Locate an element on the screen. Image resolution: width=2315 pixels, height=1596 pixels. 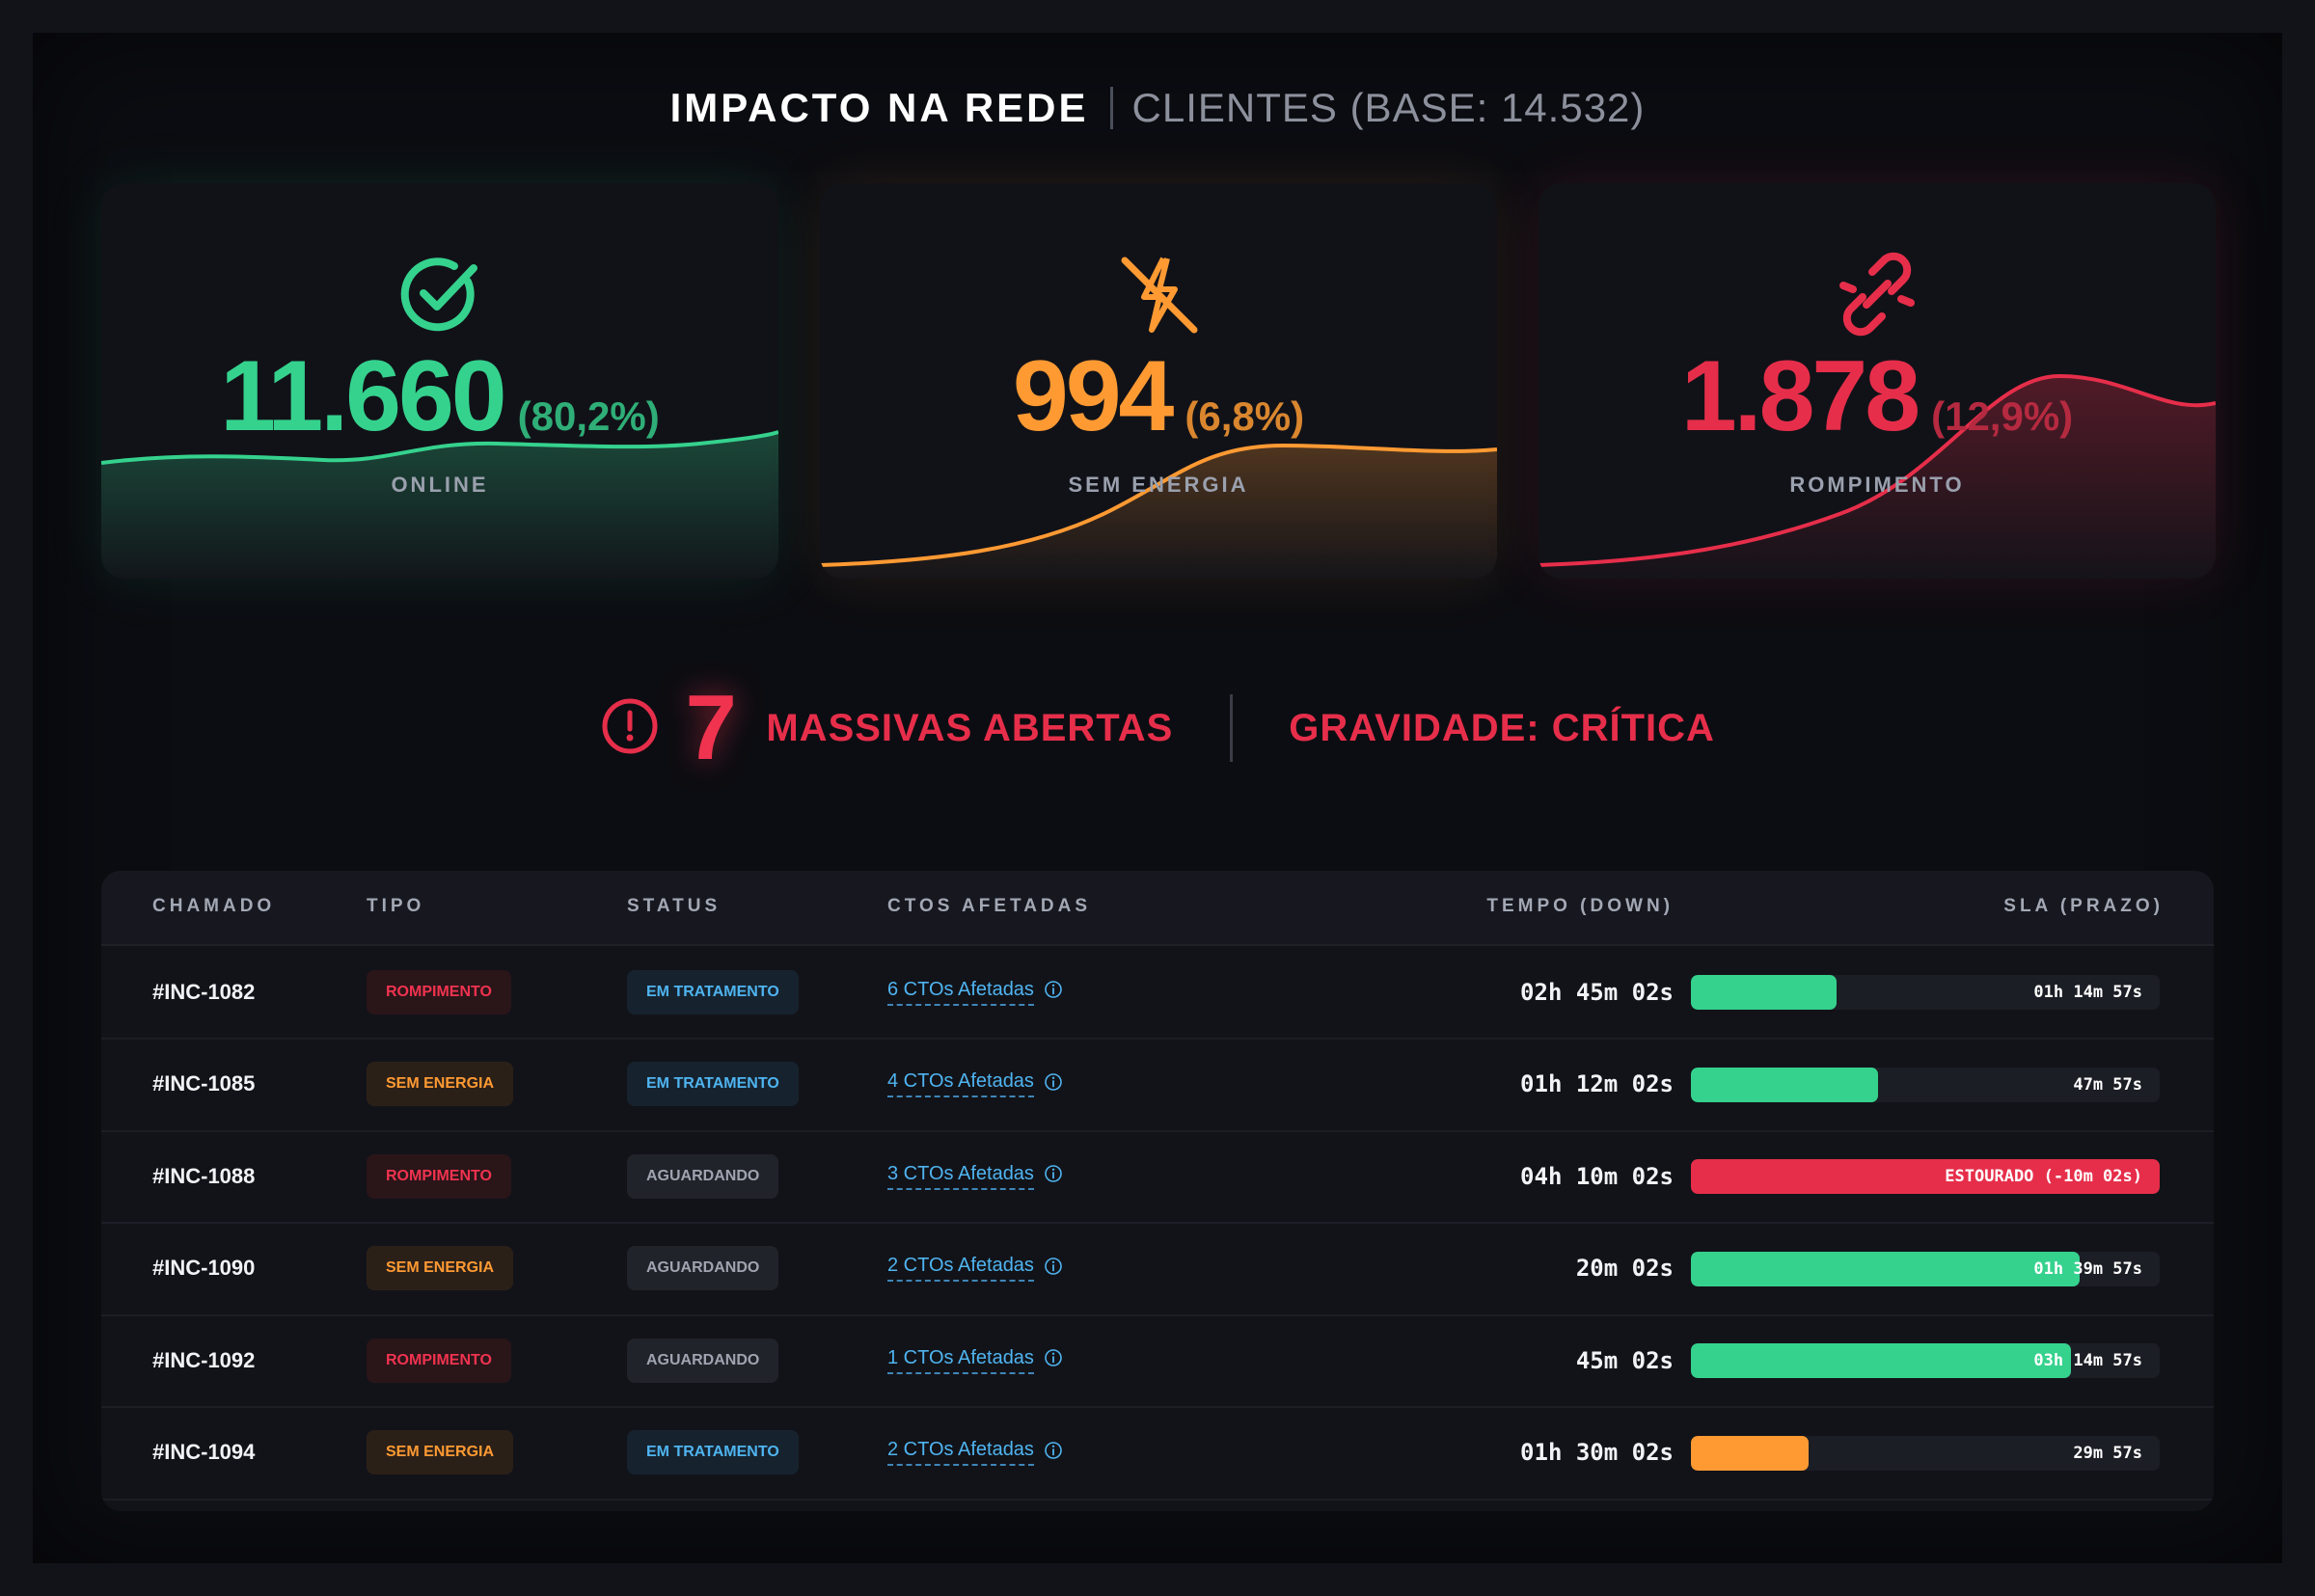
ctos-link: 4 CTOs Afetadas is located at coordinates (961, 1084).